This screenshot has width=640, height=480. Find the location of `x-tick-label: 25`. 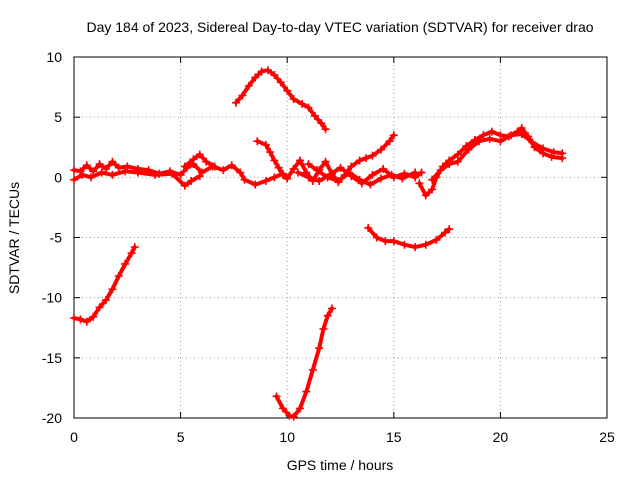

x-tick-label: 25 is located at coordinates (607, 437).